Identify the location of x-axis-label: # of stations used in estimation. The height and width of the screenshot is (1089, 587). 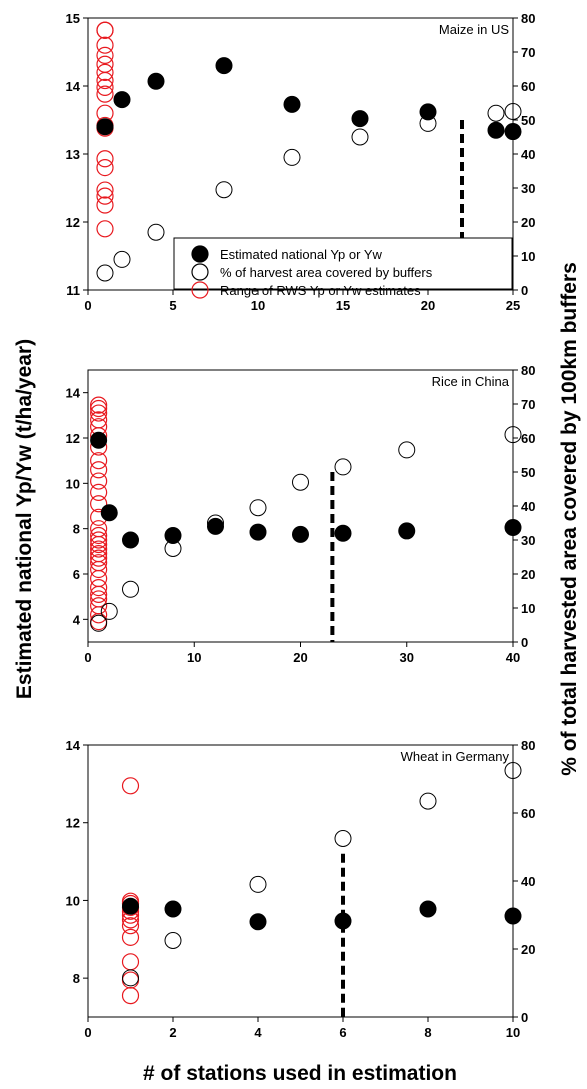
(300, 1073).